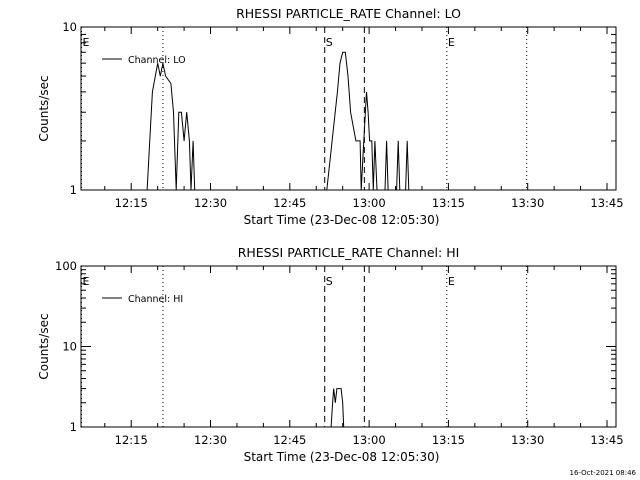  I want to click on plot-timestamp: 16-Oct-2021 08:46, so click(603, 473).